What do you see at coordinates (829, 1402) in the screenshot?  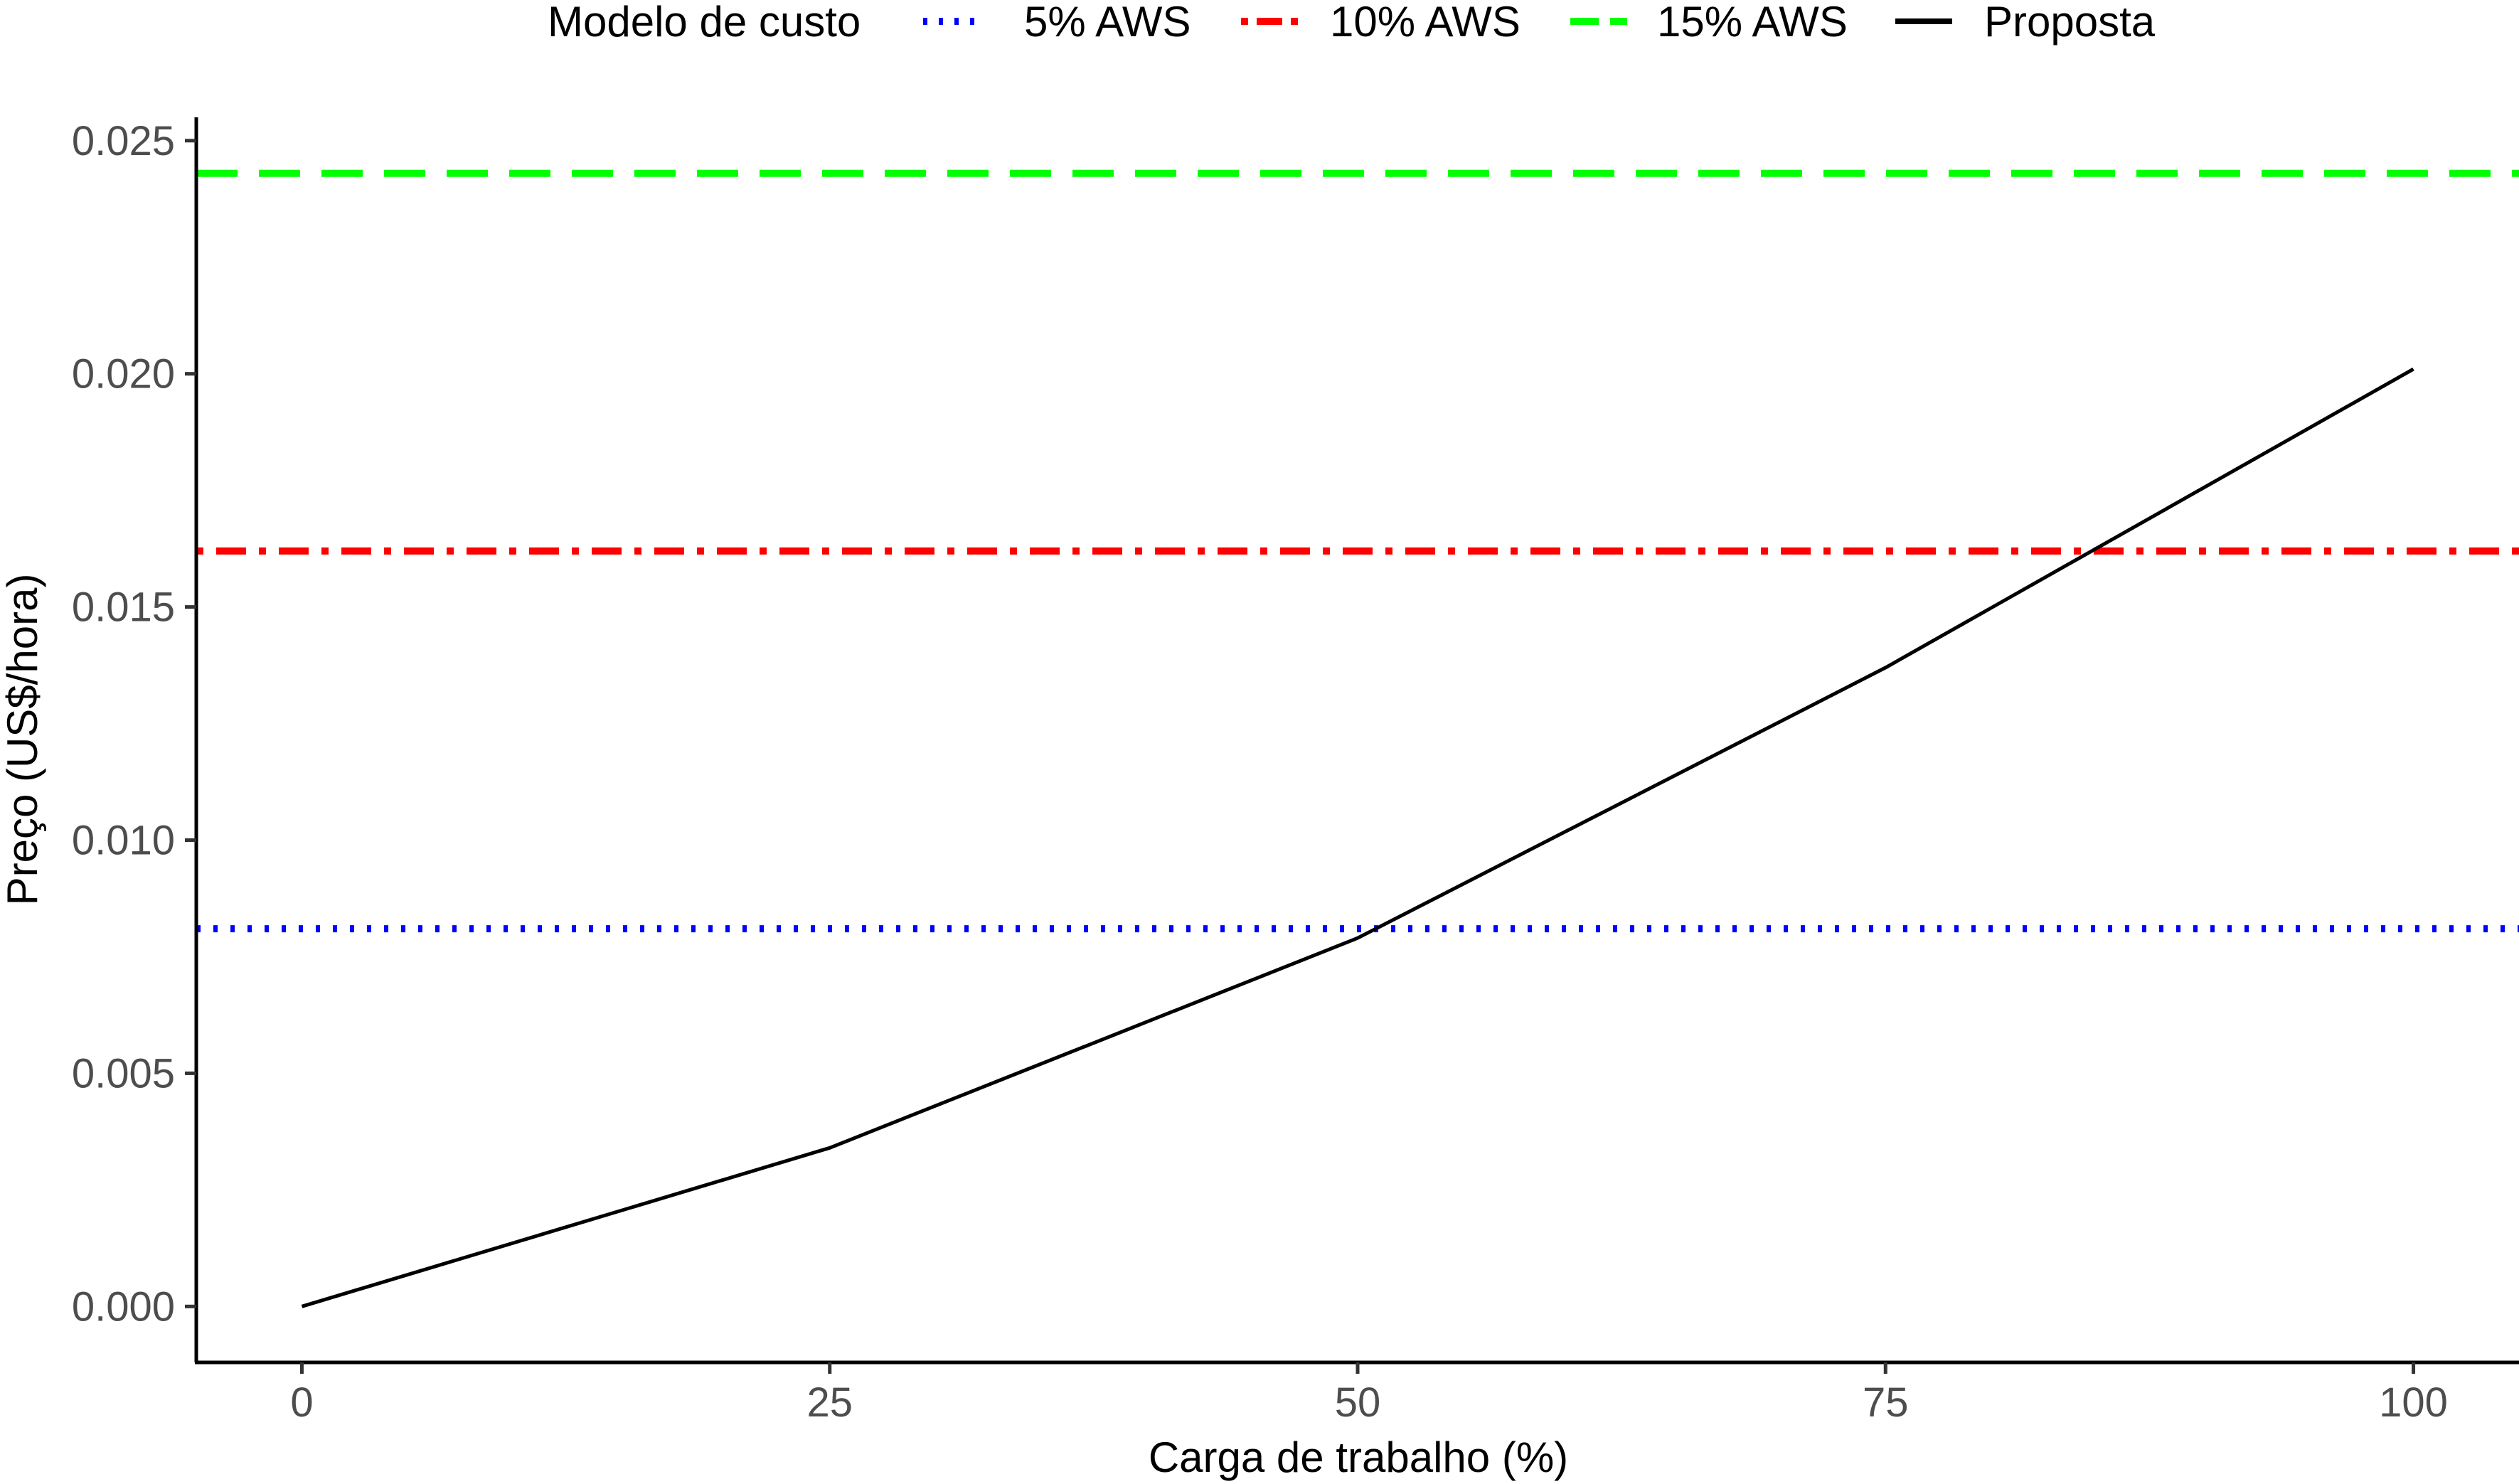 I see `x-tick-label: 25` at bounding box center [829, 1402].